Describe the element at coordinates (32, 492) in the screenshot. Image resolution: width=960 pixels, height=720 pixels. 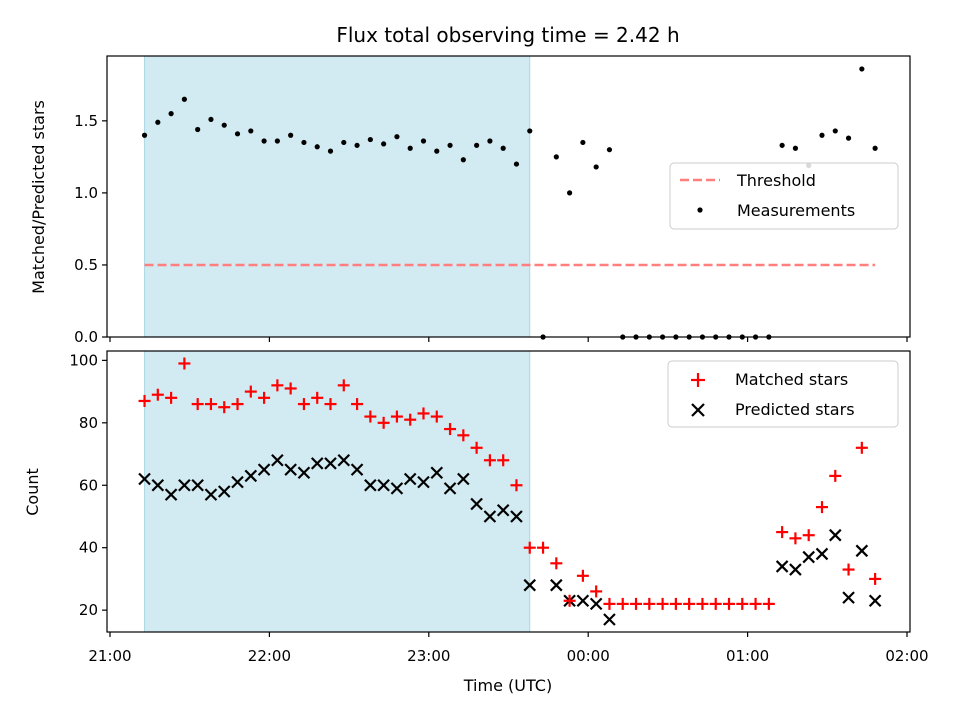
I see `bottom-y-axis-label: Count` at that location.